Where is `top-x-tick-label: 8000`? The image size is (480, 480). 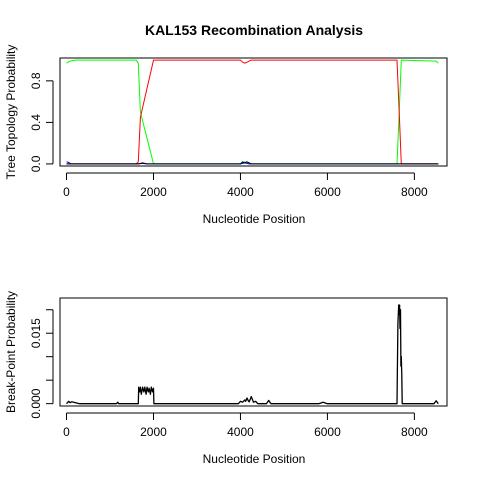
top-x-tick-label: 8000 is located at coordinates (414, 192).